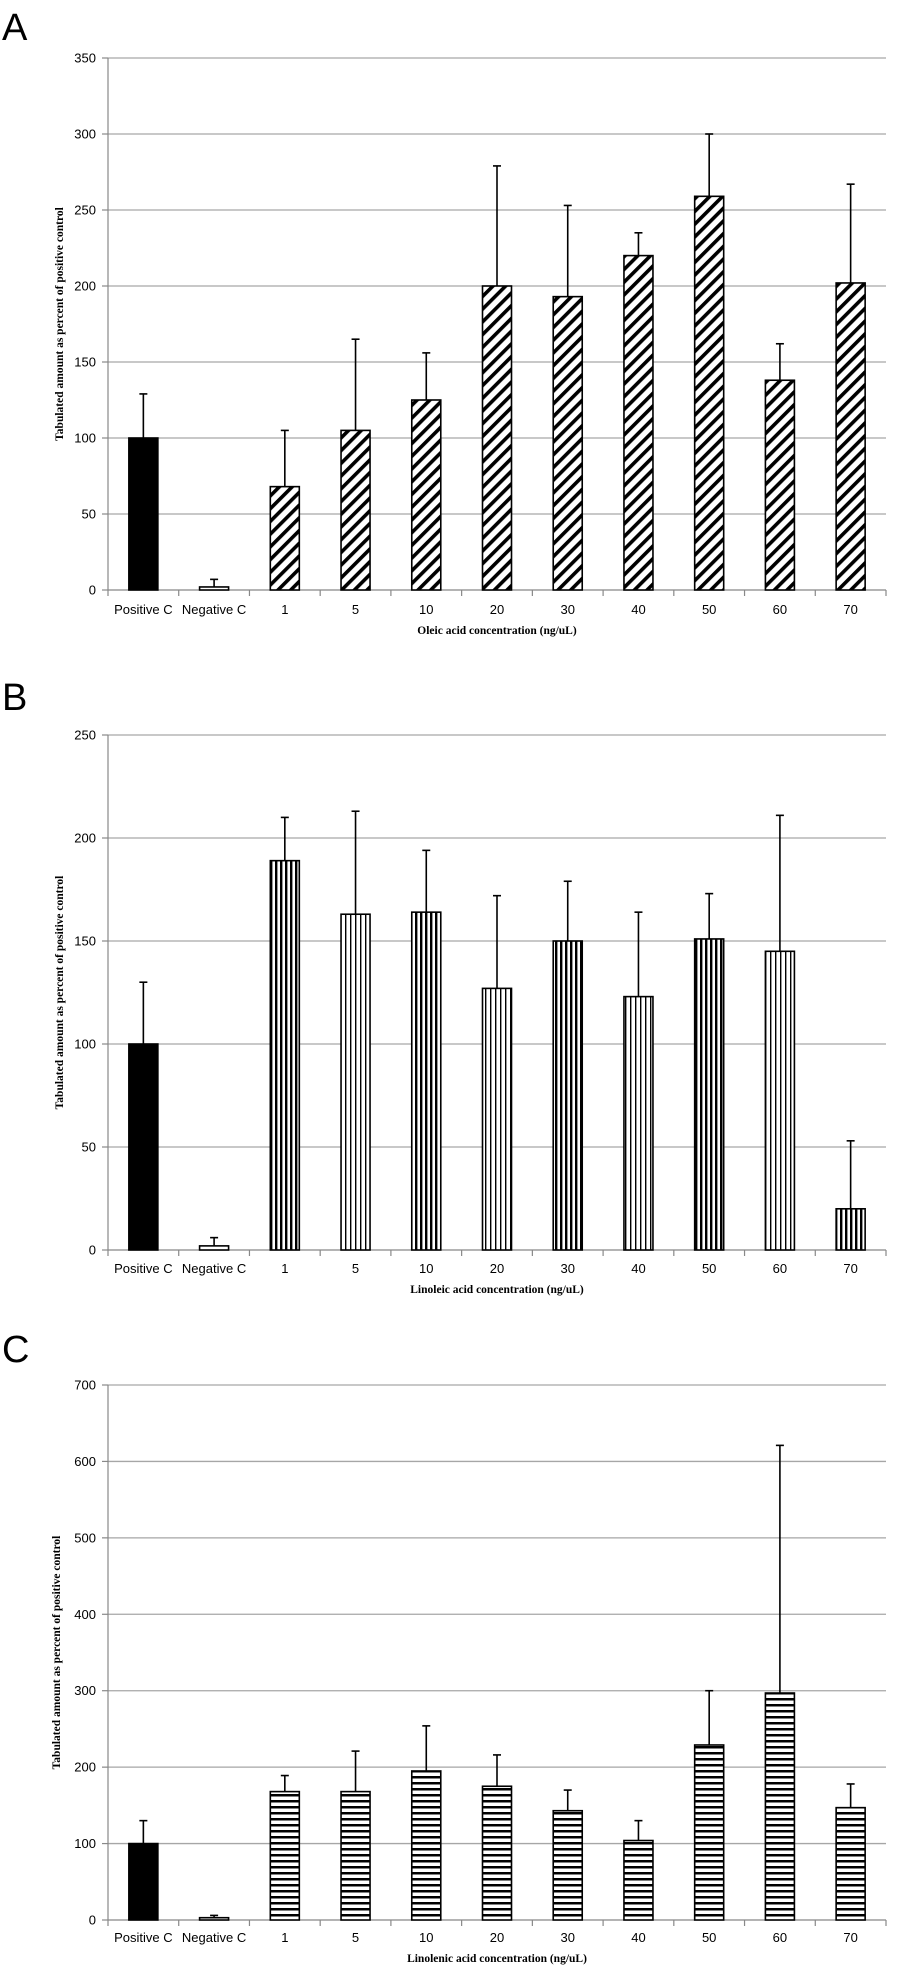  What do you see at coordinates (85, 1385) in the screenshot?
I see `y-tick-label: 700` at bounding box center [85, 1385].